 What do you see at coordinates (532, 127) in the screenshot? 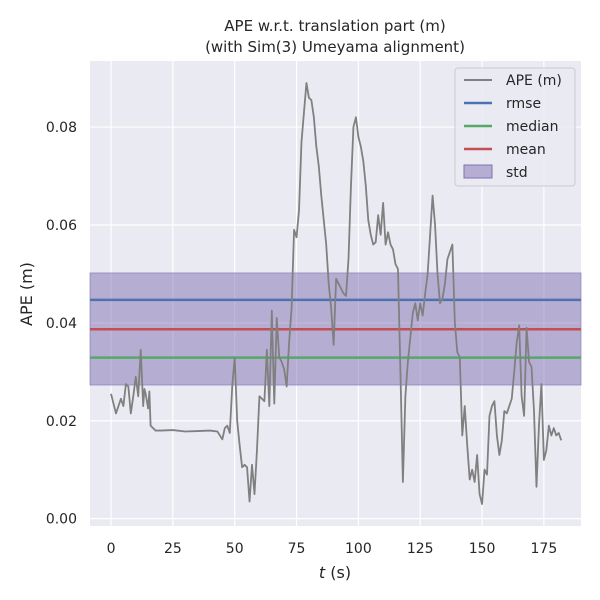
I see `legend-label-median: median` at bounding box center [532, 127].